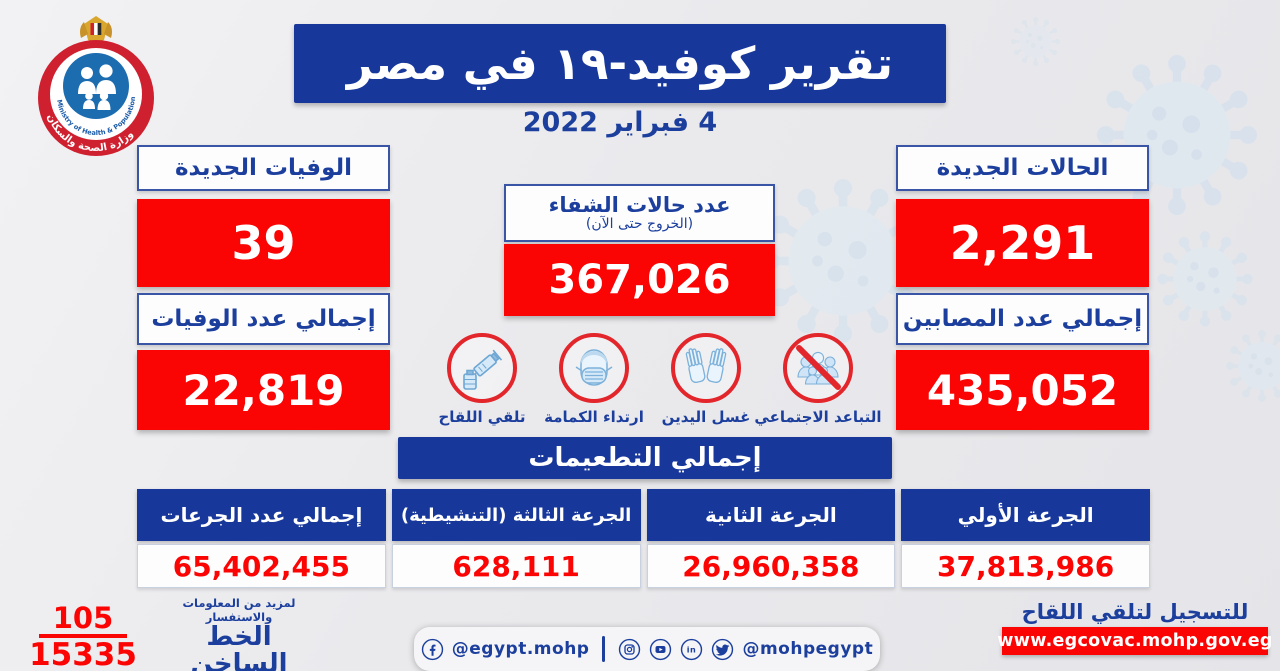  I want to click on social-distancing-icon, so click(818, 368).